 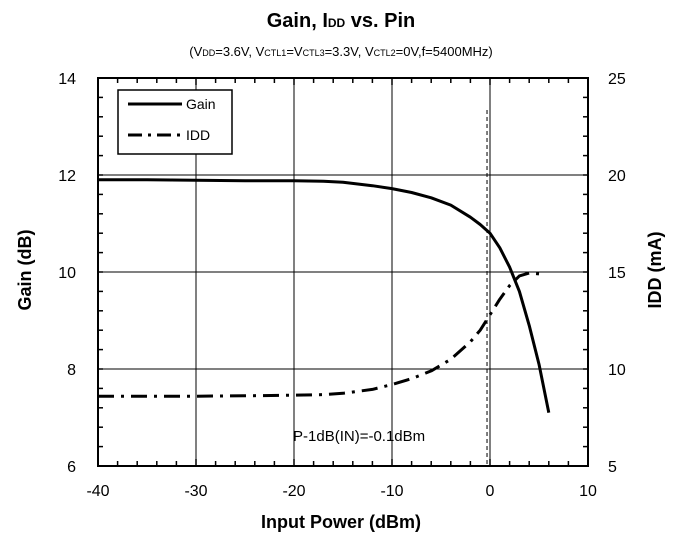 I want to click on y-left-tick-label: 8, so click(x=71, y=370).